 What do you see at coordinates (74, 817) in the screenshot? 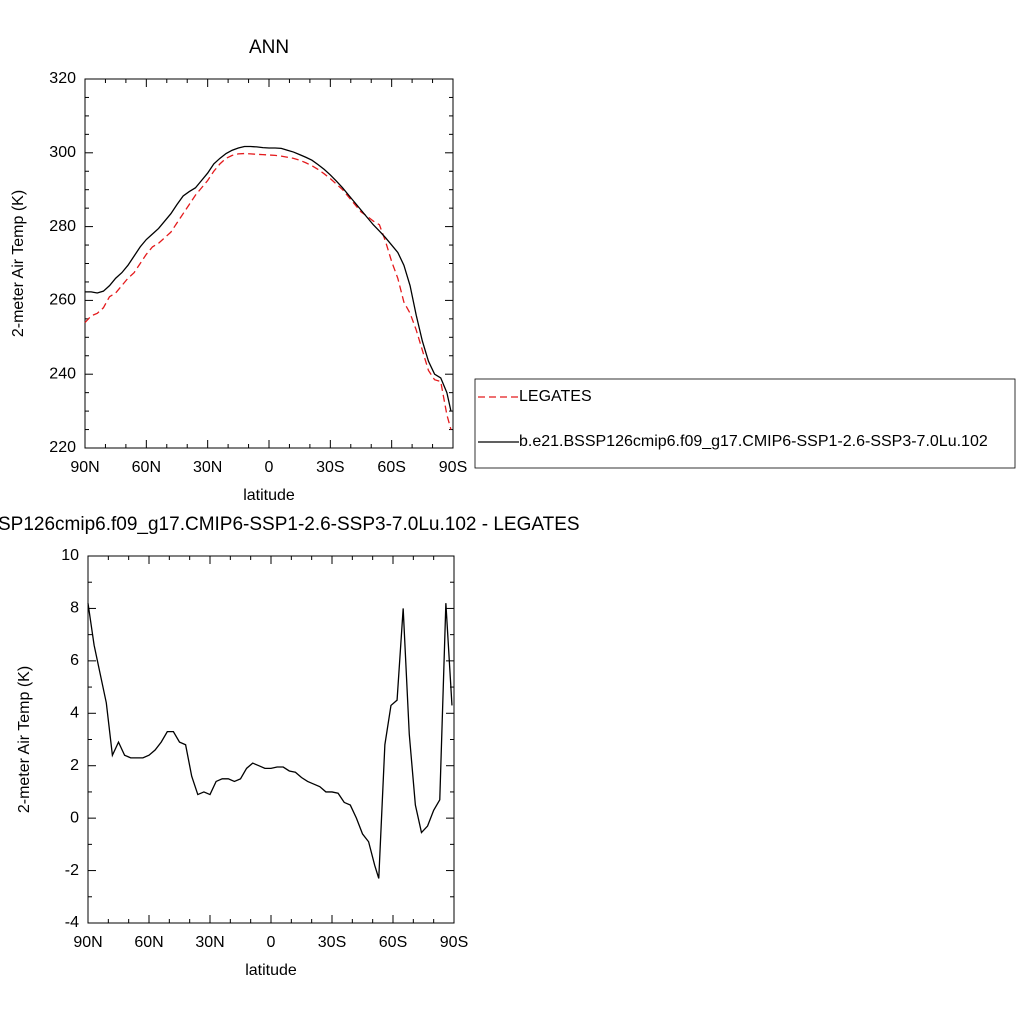
I see `y-tick-label: 0` at bounding box center [74, 817].